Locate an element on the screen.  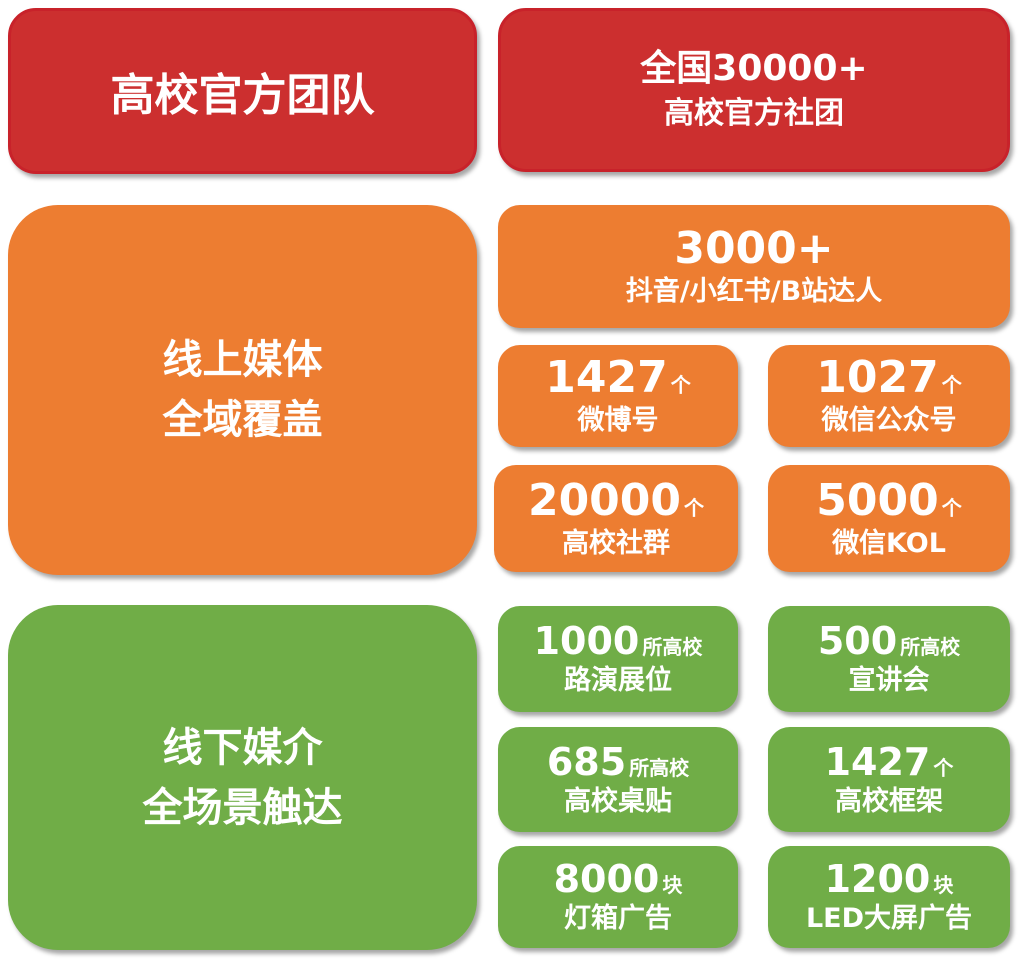
official-stat-block: 全国30000+ 高校官方社团 is located at coordinates (754, 90).